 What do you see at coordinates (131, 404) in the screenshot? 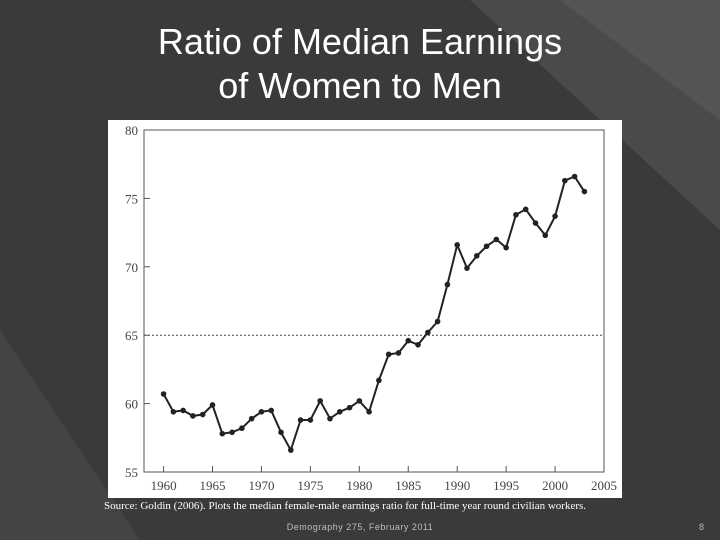
I see `y-tick-label: 60` at bounding box center [131, 404].